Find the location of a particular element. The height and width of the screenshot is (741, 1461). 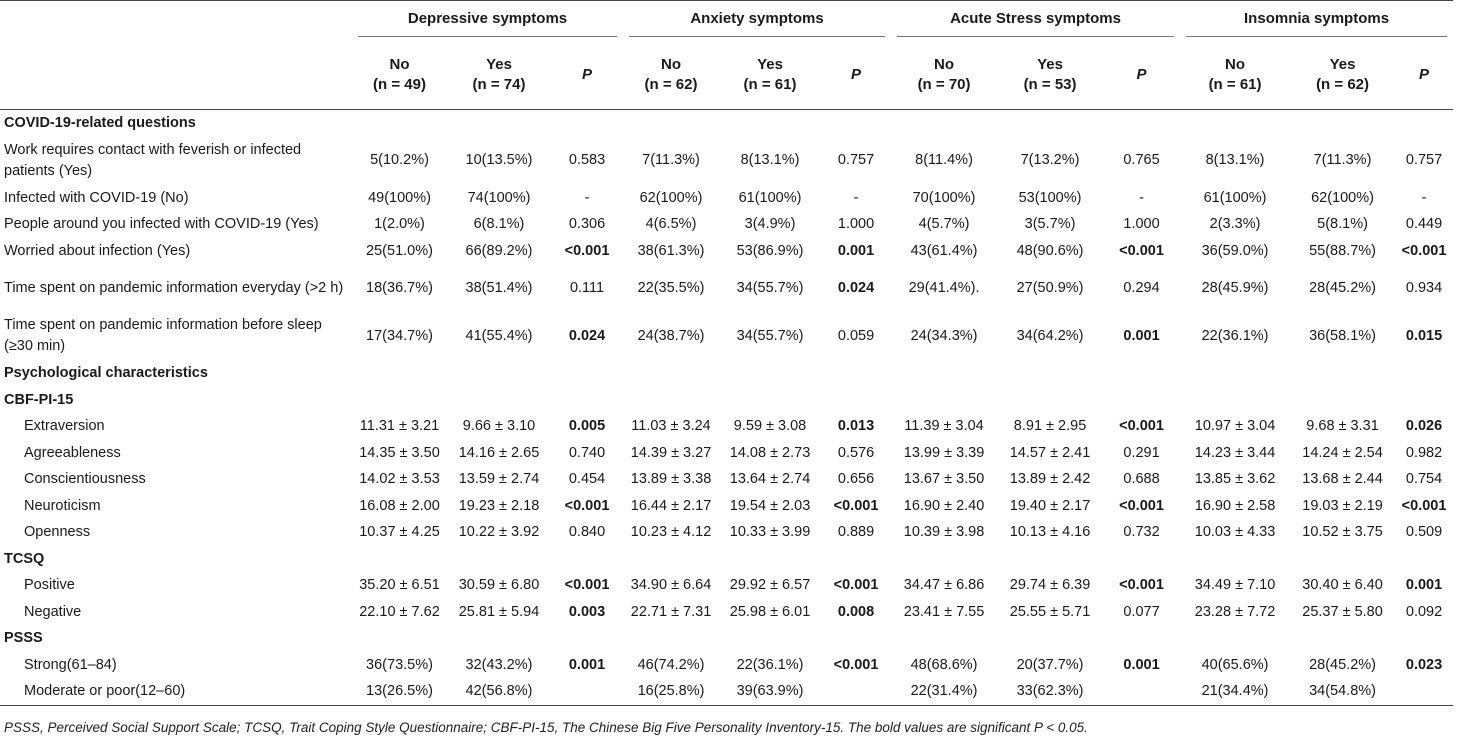

table-cell: 19.03 ± 2.19 is located at coordinates (1342, 505).